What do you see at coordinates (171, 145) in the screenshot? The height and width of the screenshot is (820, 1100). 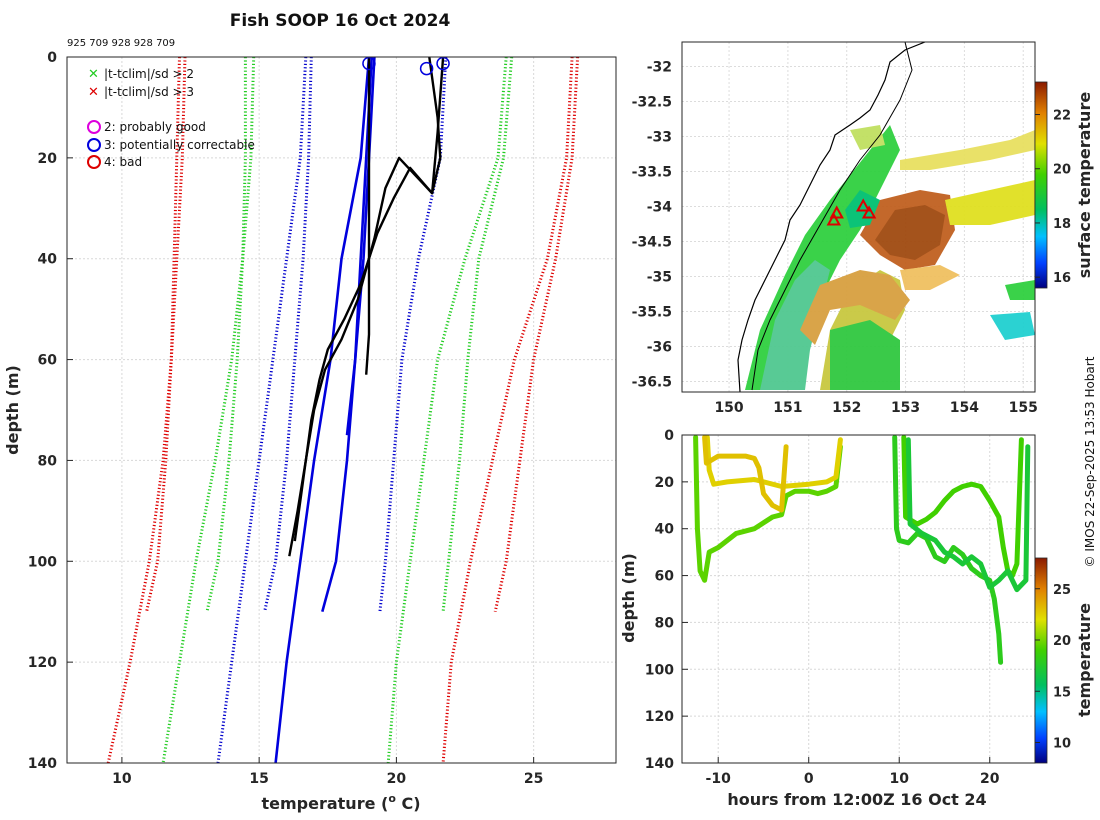 I see `legend-item-correctable: 3: potentially correctable` at bounding box center [171, 145].